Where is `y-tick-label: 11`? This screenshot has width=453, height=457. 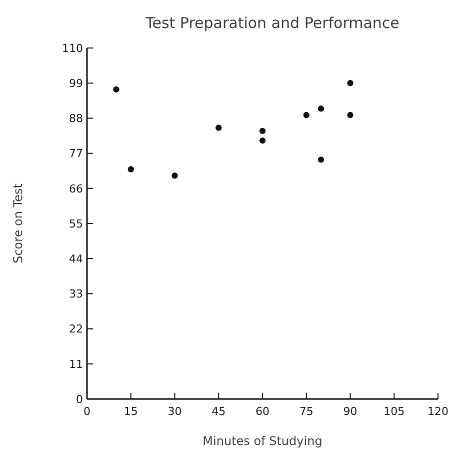 y-tick-label: 11 is located at coordinates (76, 364).